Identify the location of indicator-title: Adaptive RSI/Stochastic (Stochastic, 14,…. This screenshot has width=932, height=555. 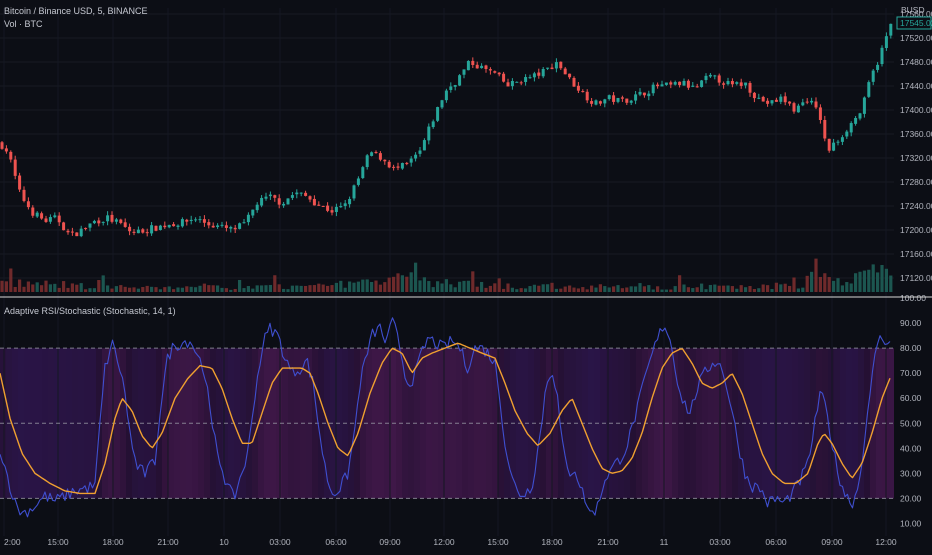
(90, 311).